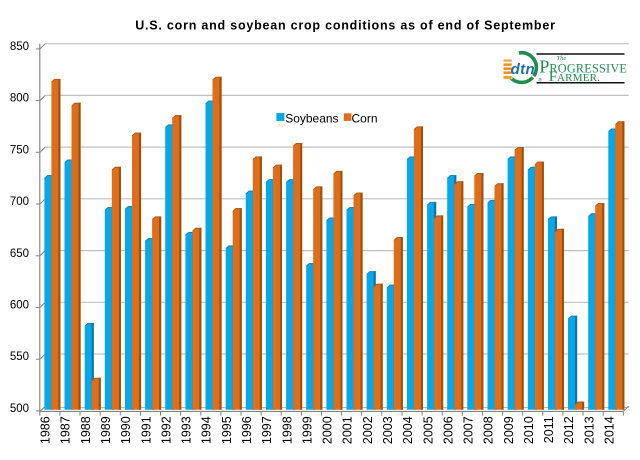  What do you see at coordinates (106, 430) in the screenshot?
I see `svg-text: 1989` at bounding box center [106, 430].